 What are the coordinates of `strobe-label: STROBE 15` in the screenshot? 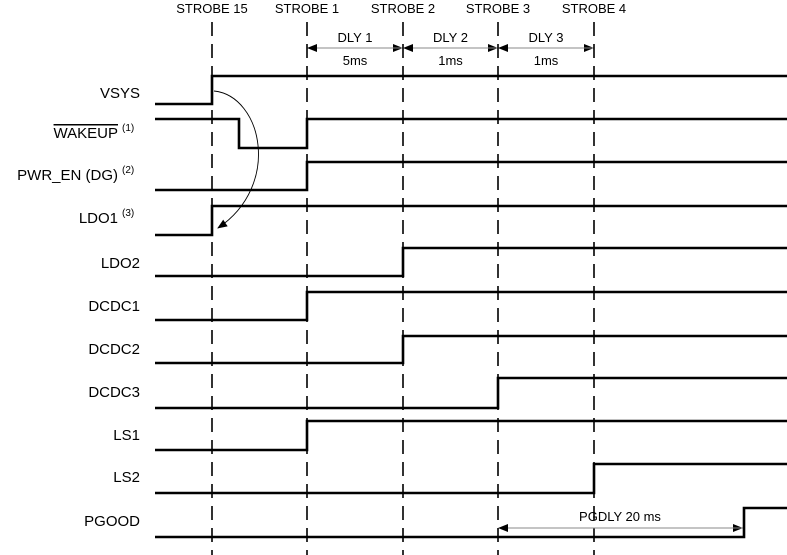 It's located at (212, 8).